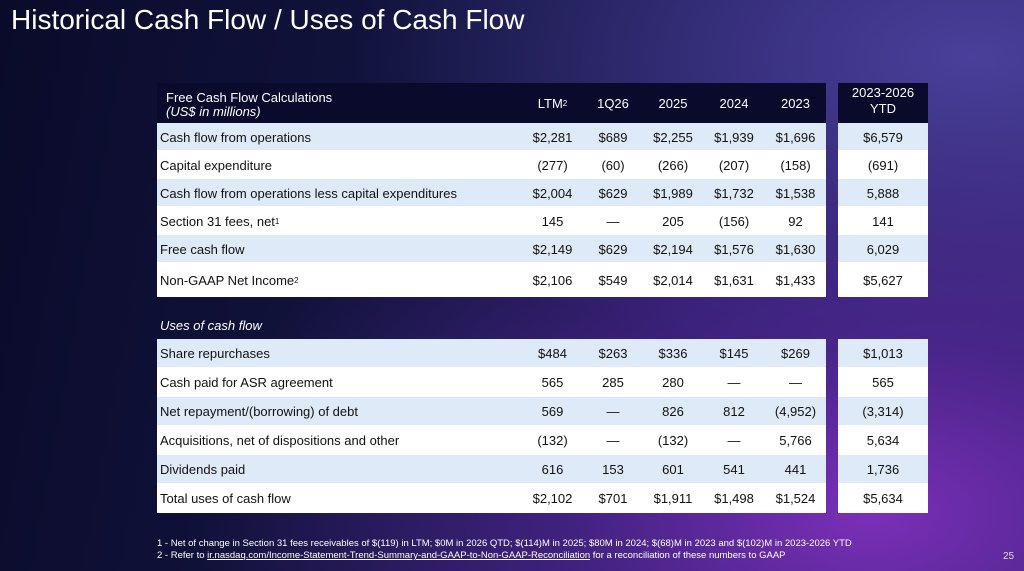 The image size is (1024, 571). I want to click on cell-value: $2,255, so click(673, 137).